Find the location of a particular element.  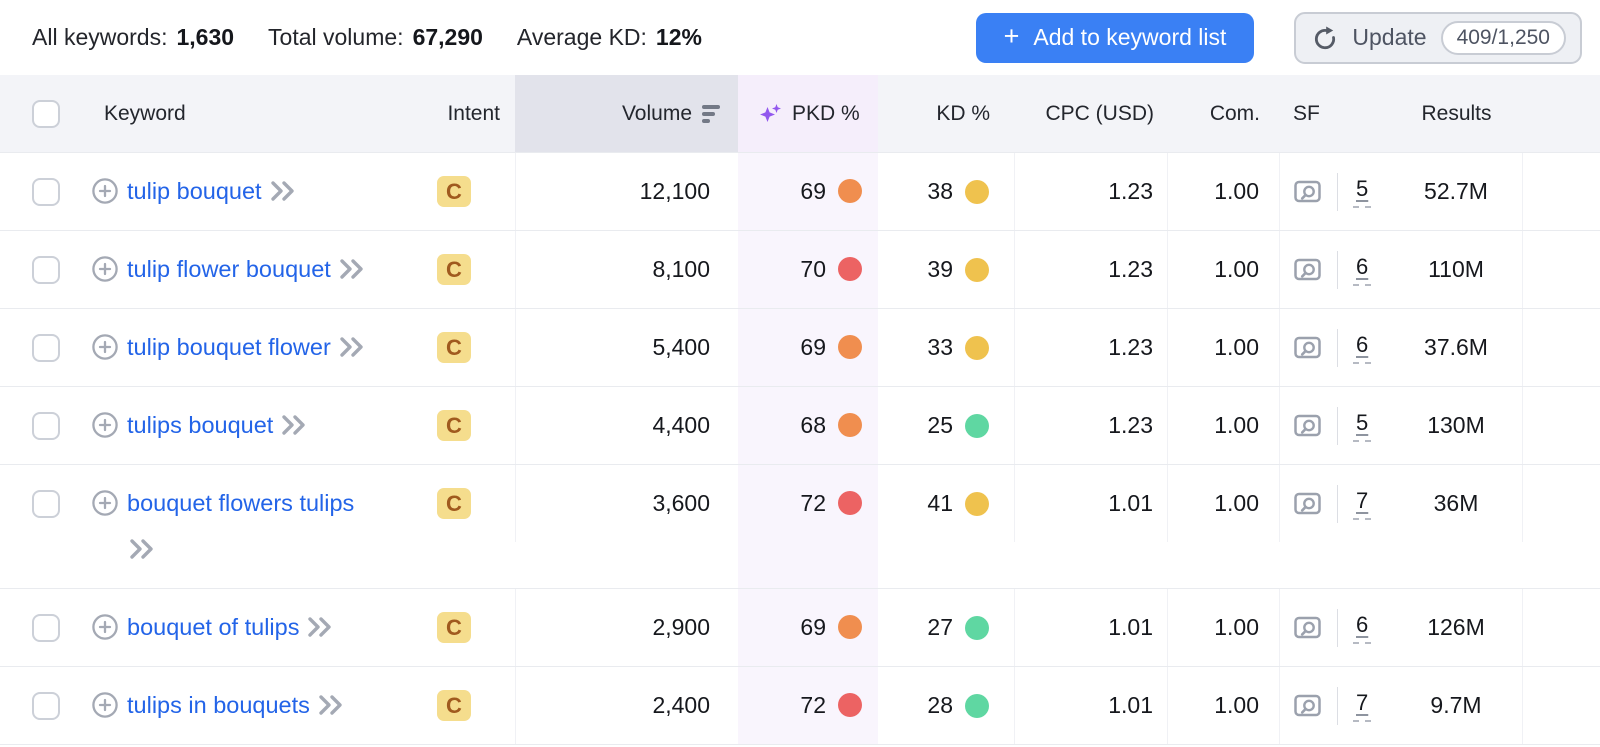

column-header-sf: SF is located at coordinates (1306, 113).